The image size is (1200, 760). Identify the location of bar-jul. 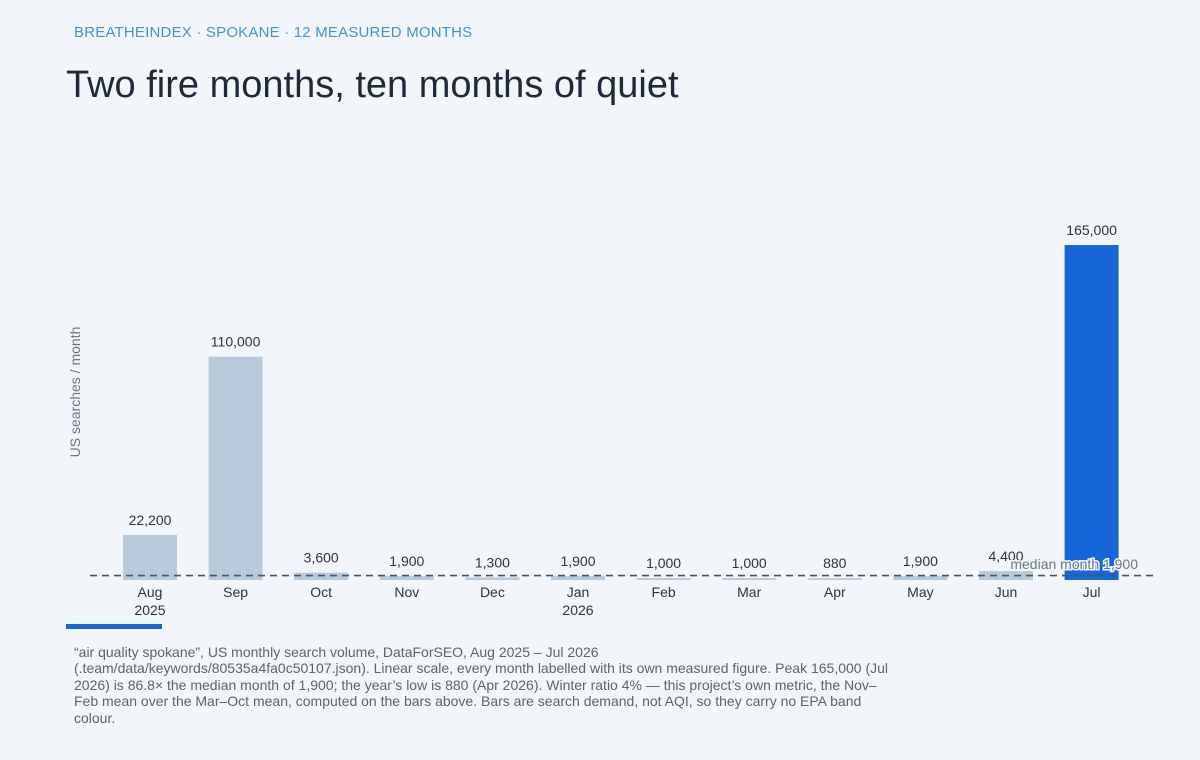
(1091, 412).